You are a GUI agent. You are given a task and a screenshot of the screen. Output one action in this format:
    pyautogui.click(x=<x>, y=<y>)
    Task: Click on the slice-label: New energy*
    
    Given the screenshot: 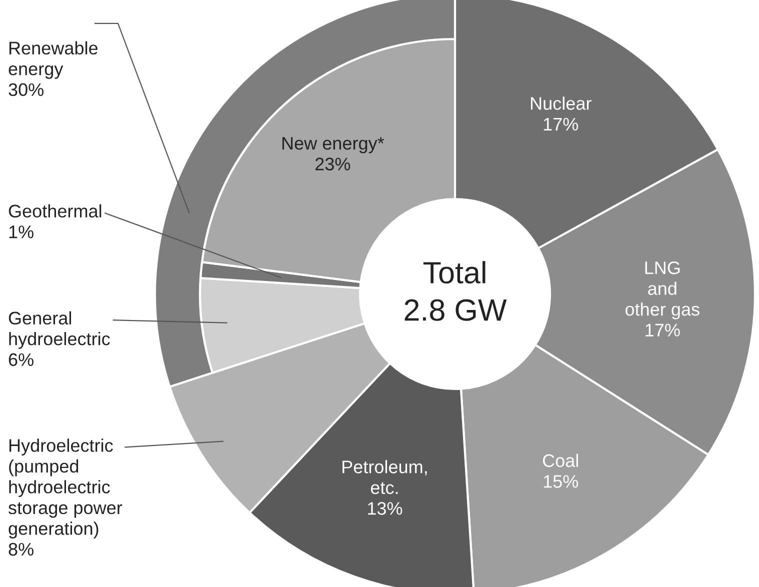 What is the action you would take?
    pyautogui.click(x=333, y=145)
    